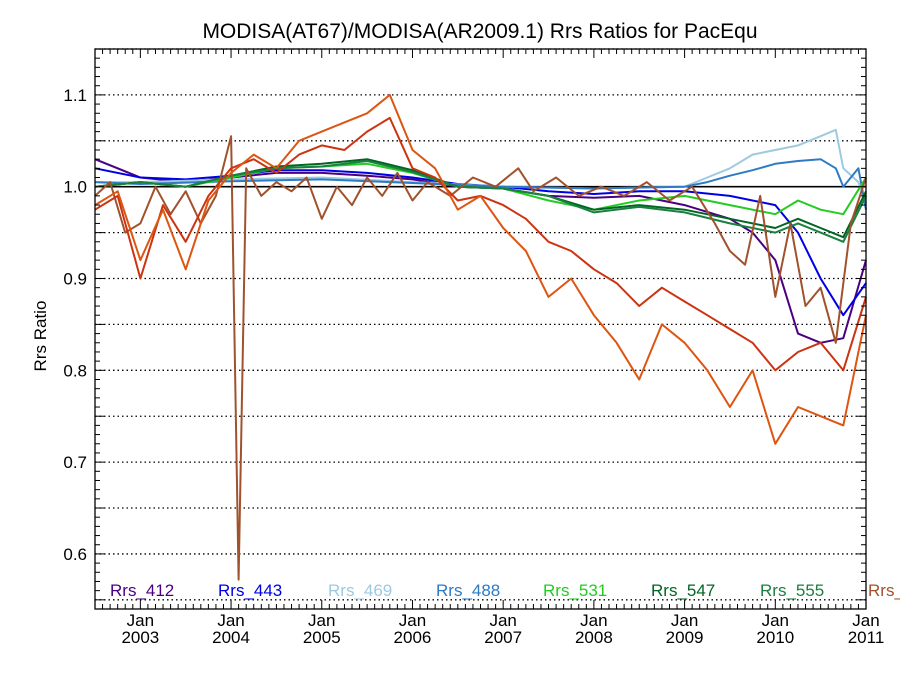  Describe the element at coordinates (322, 637) in the screenshot. I see `x-tick-label-year: 2005` at that location.